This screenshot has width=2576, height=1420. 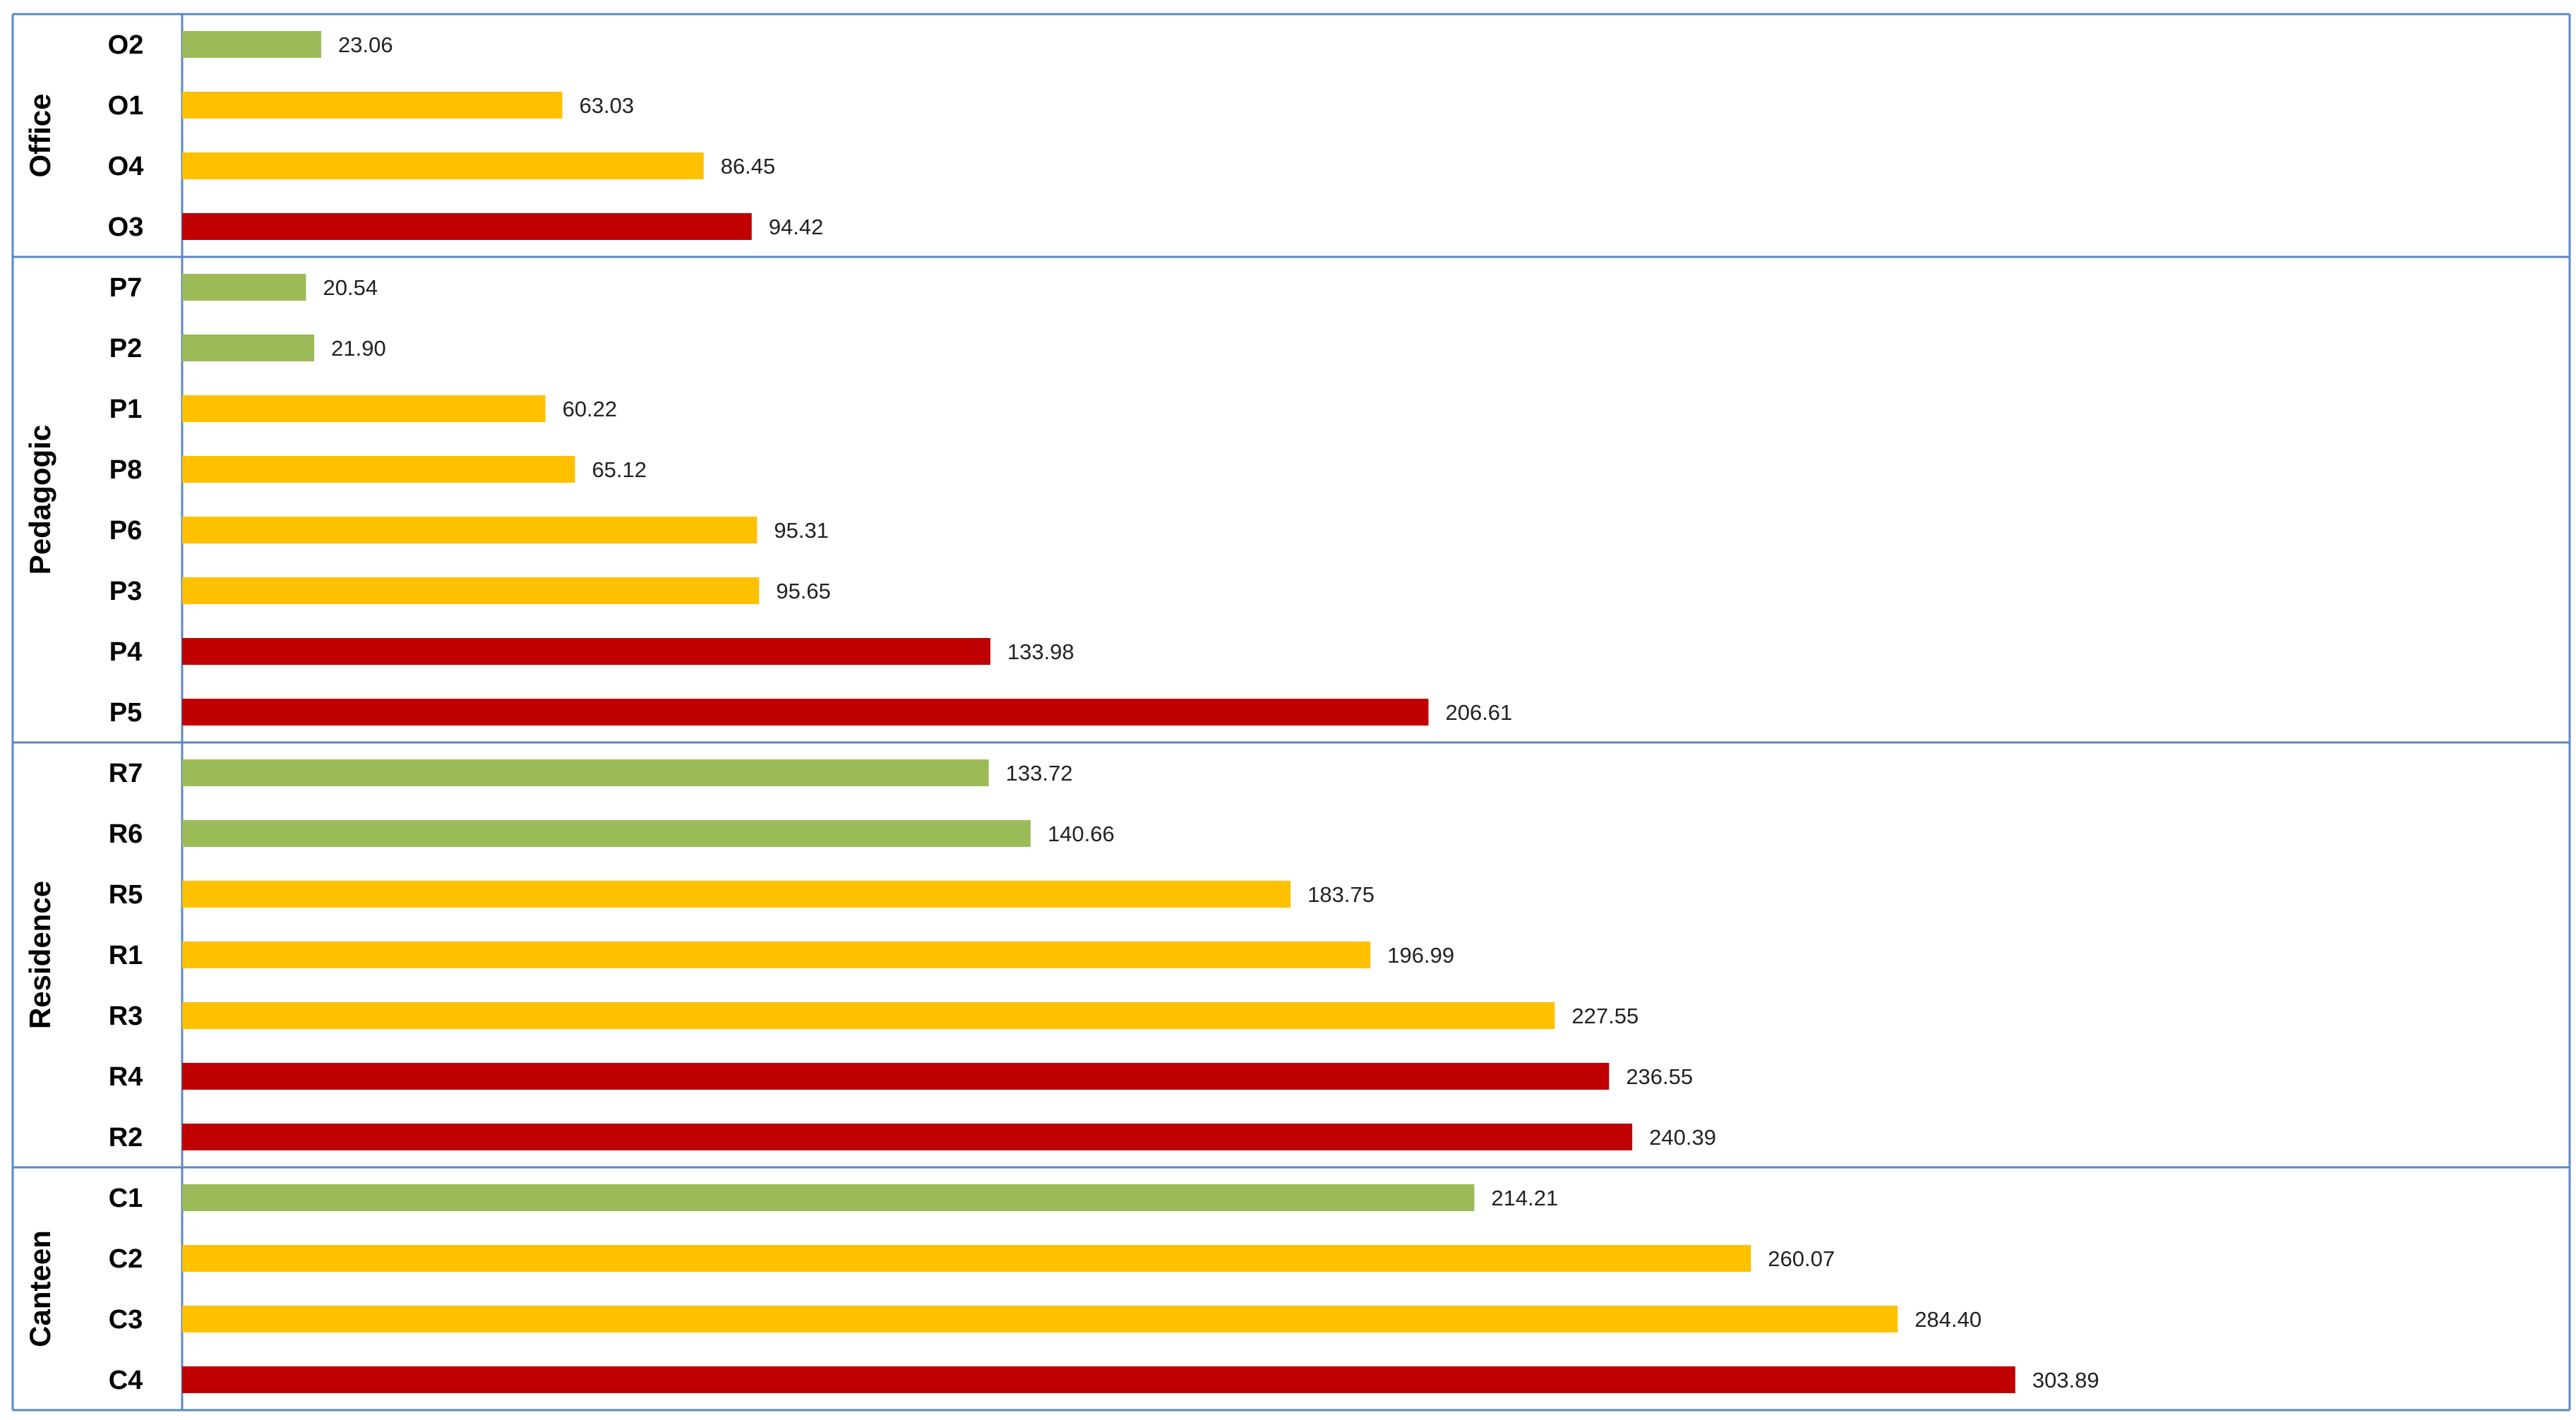 What do you see at coordinates (39, 720) in the screenshot?
I see `group-labels: Office Pedagogic Residence Canteen` at bounding box center [39, 720].